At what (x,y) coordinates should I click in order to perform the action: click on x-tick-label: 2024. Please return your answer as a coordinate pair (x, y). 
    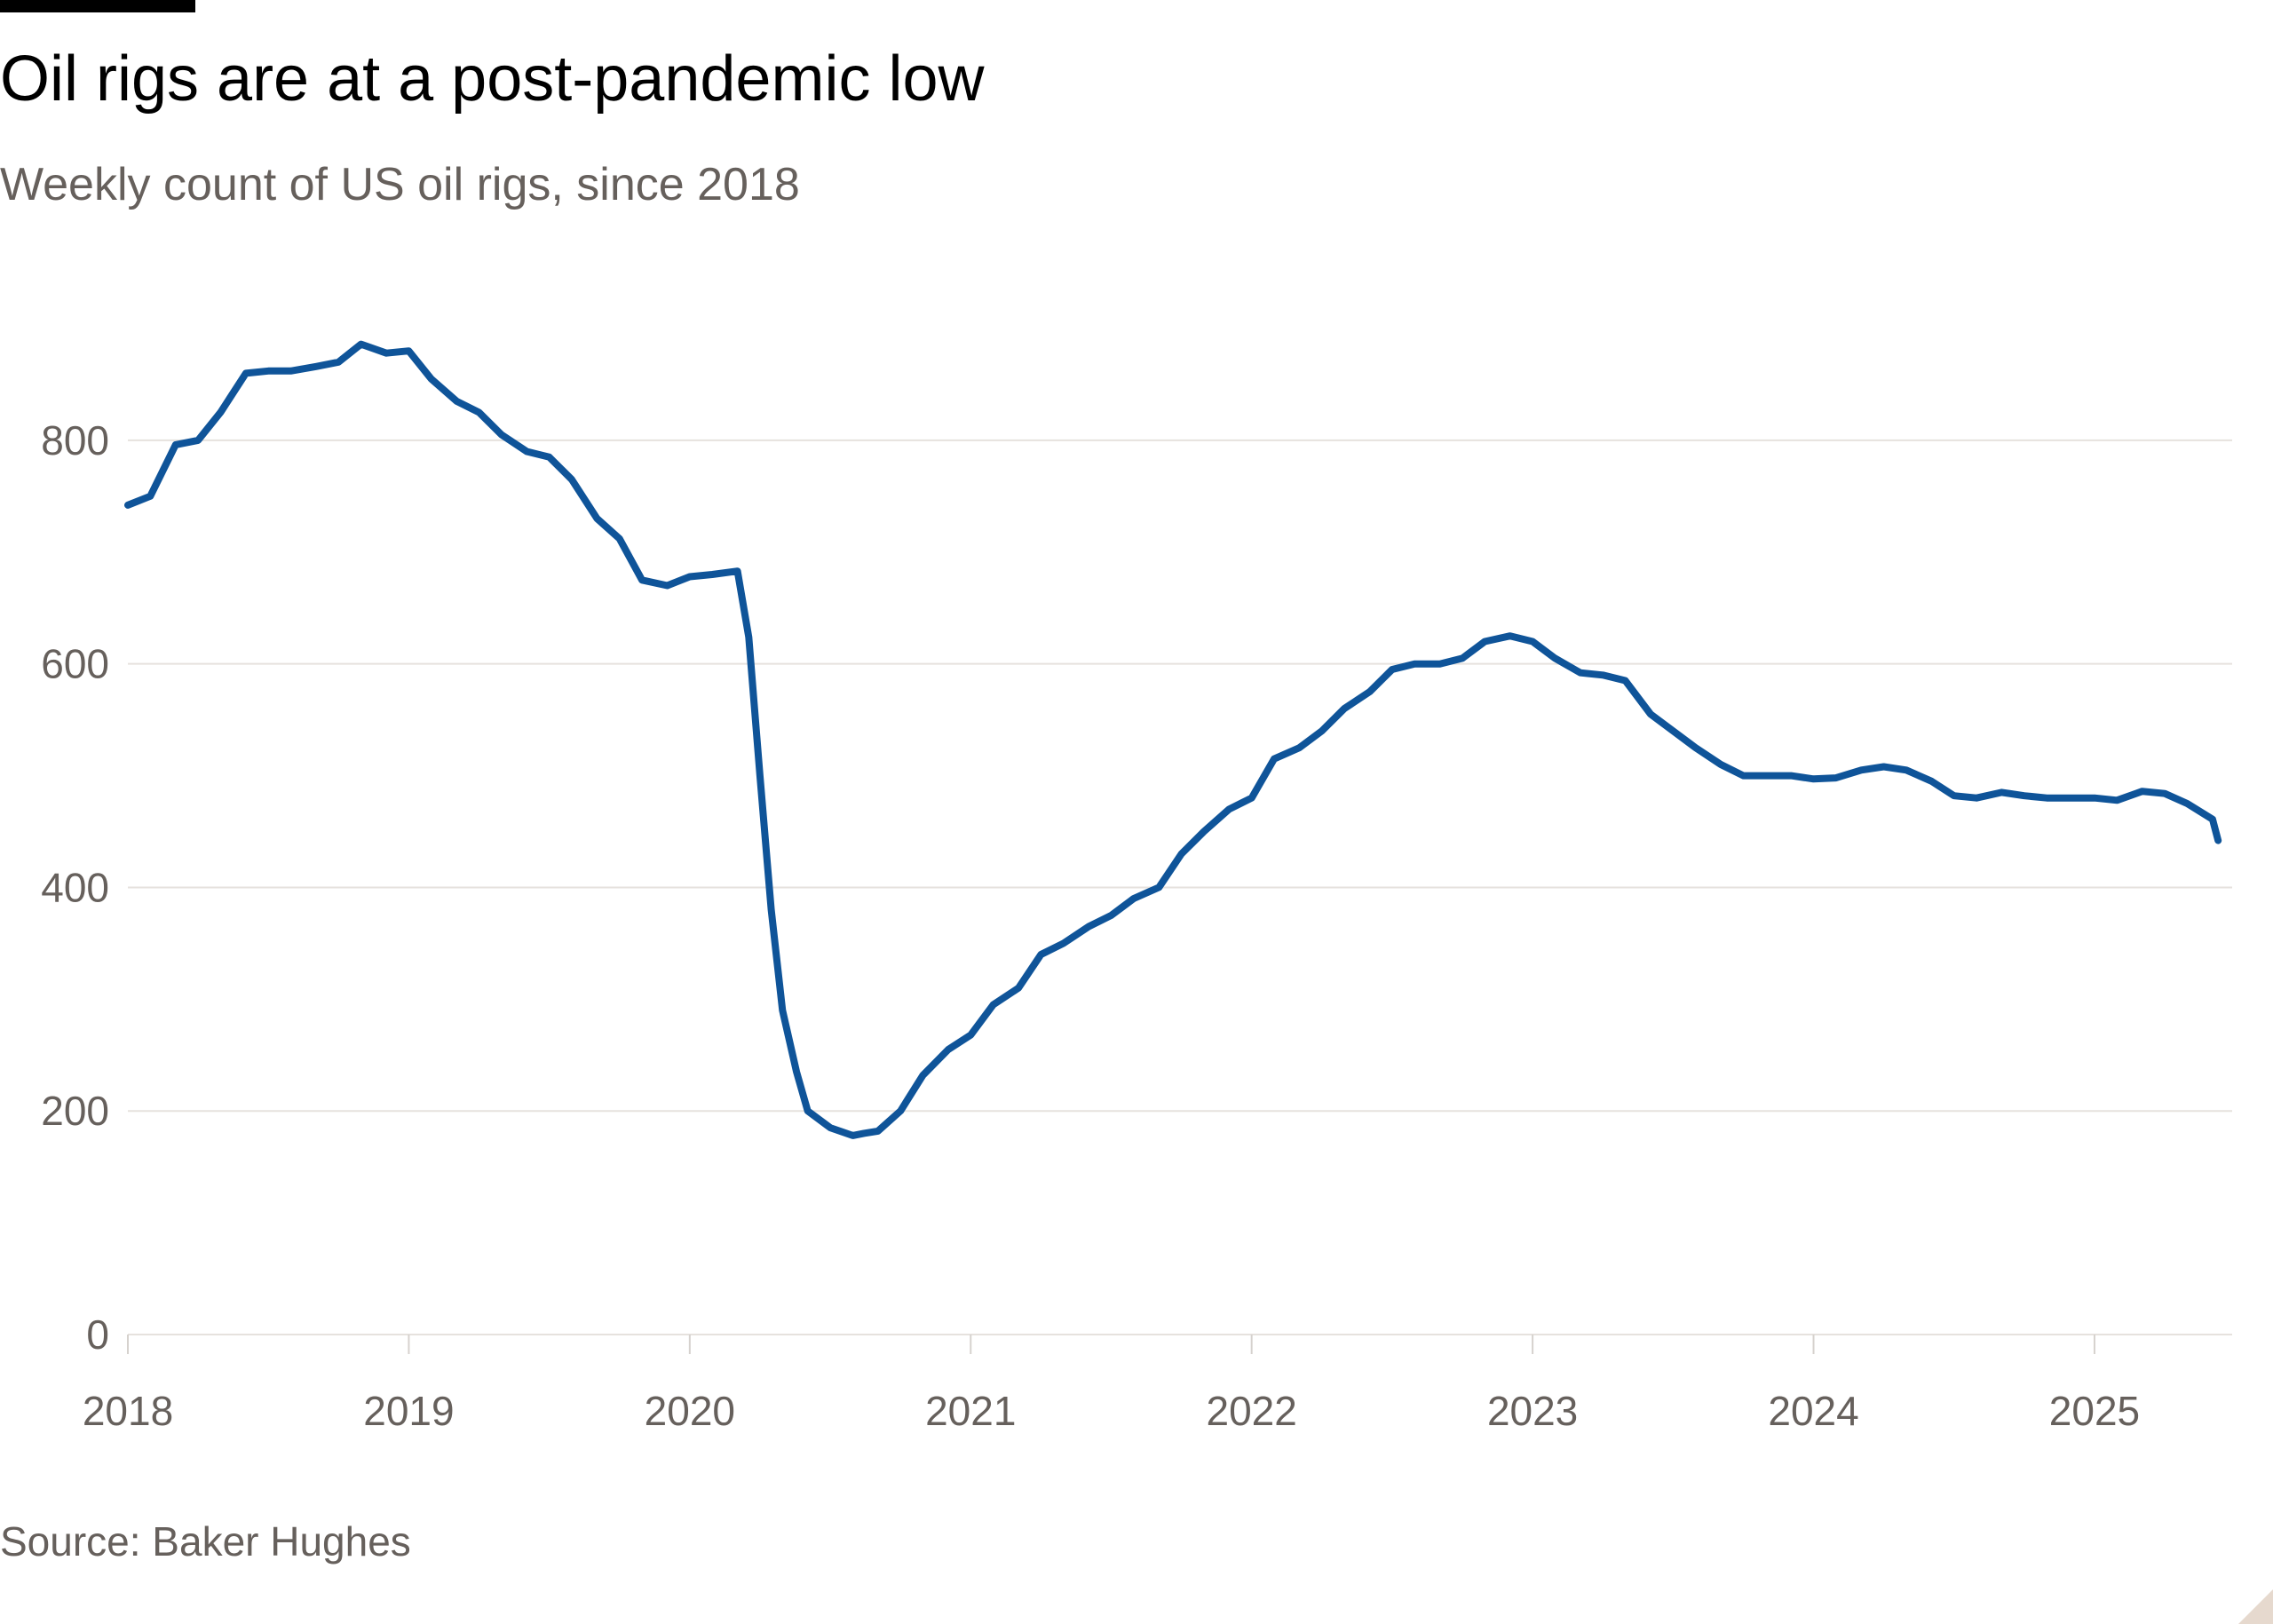
    Looking at the image, I should click on (1813, 1411).